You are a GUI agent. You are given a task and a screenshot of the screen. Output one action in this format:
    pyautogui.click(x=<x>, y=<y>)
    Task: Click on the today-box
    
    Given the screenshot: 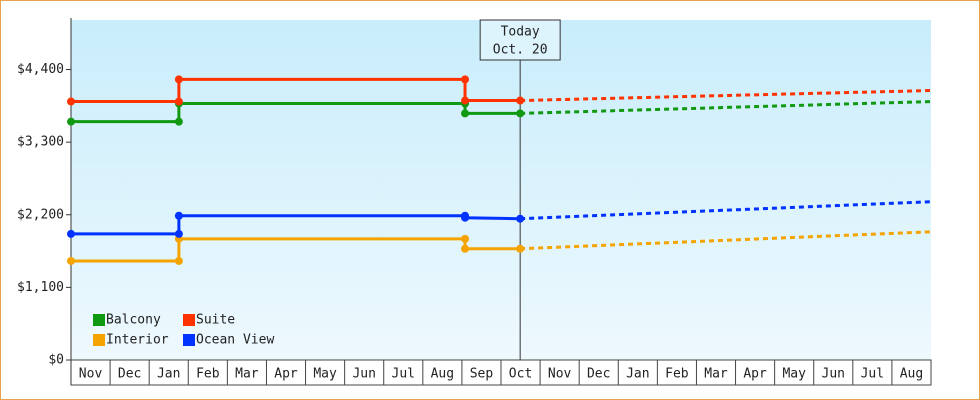 What is the action you would take?
    pyautogui.click(x=520, y=40)
    